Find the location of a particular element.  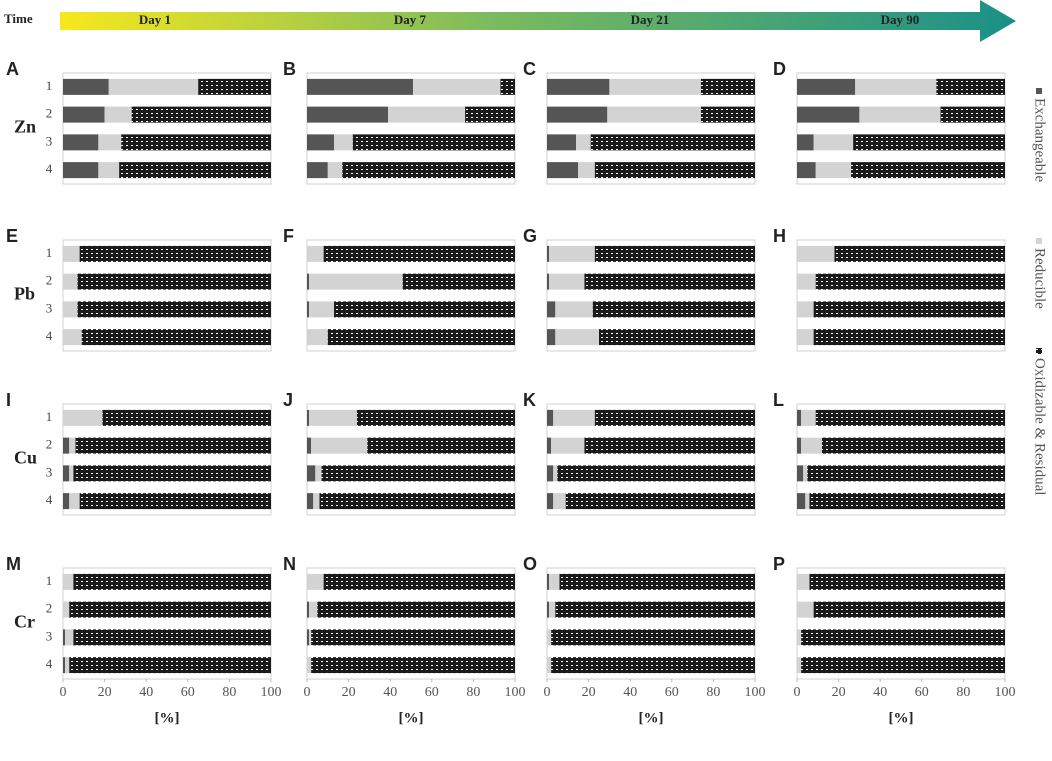

panel-letter: D is located at coordinates (779, 69).